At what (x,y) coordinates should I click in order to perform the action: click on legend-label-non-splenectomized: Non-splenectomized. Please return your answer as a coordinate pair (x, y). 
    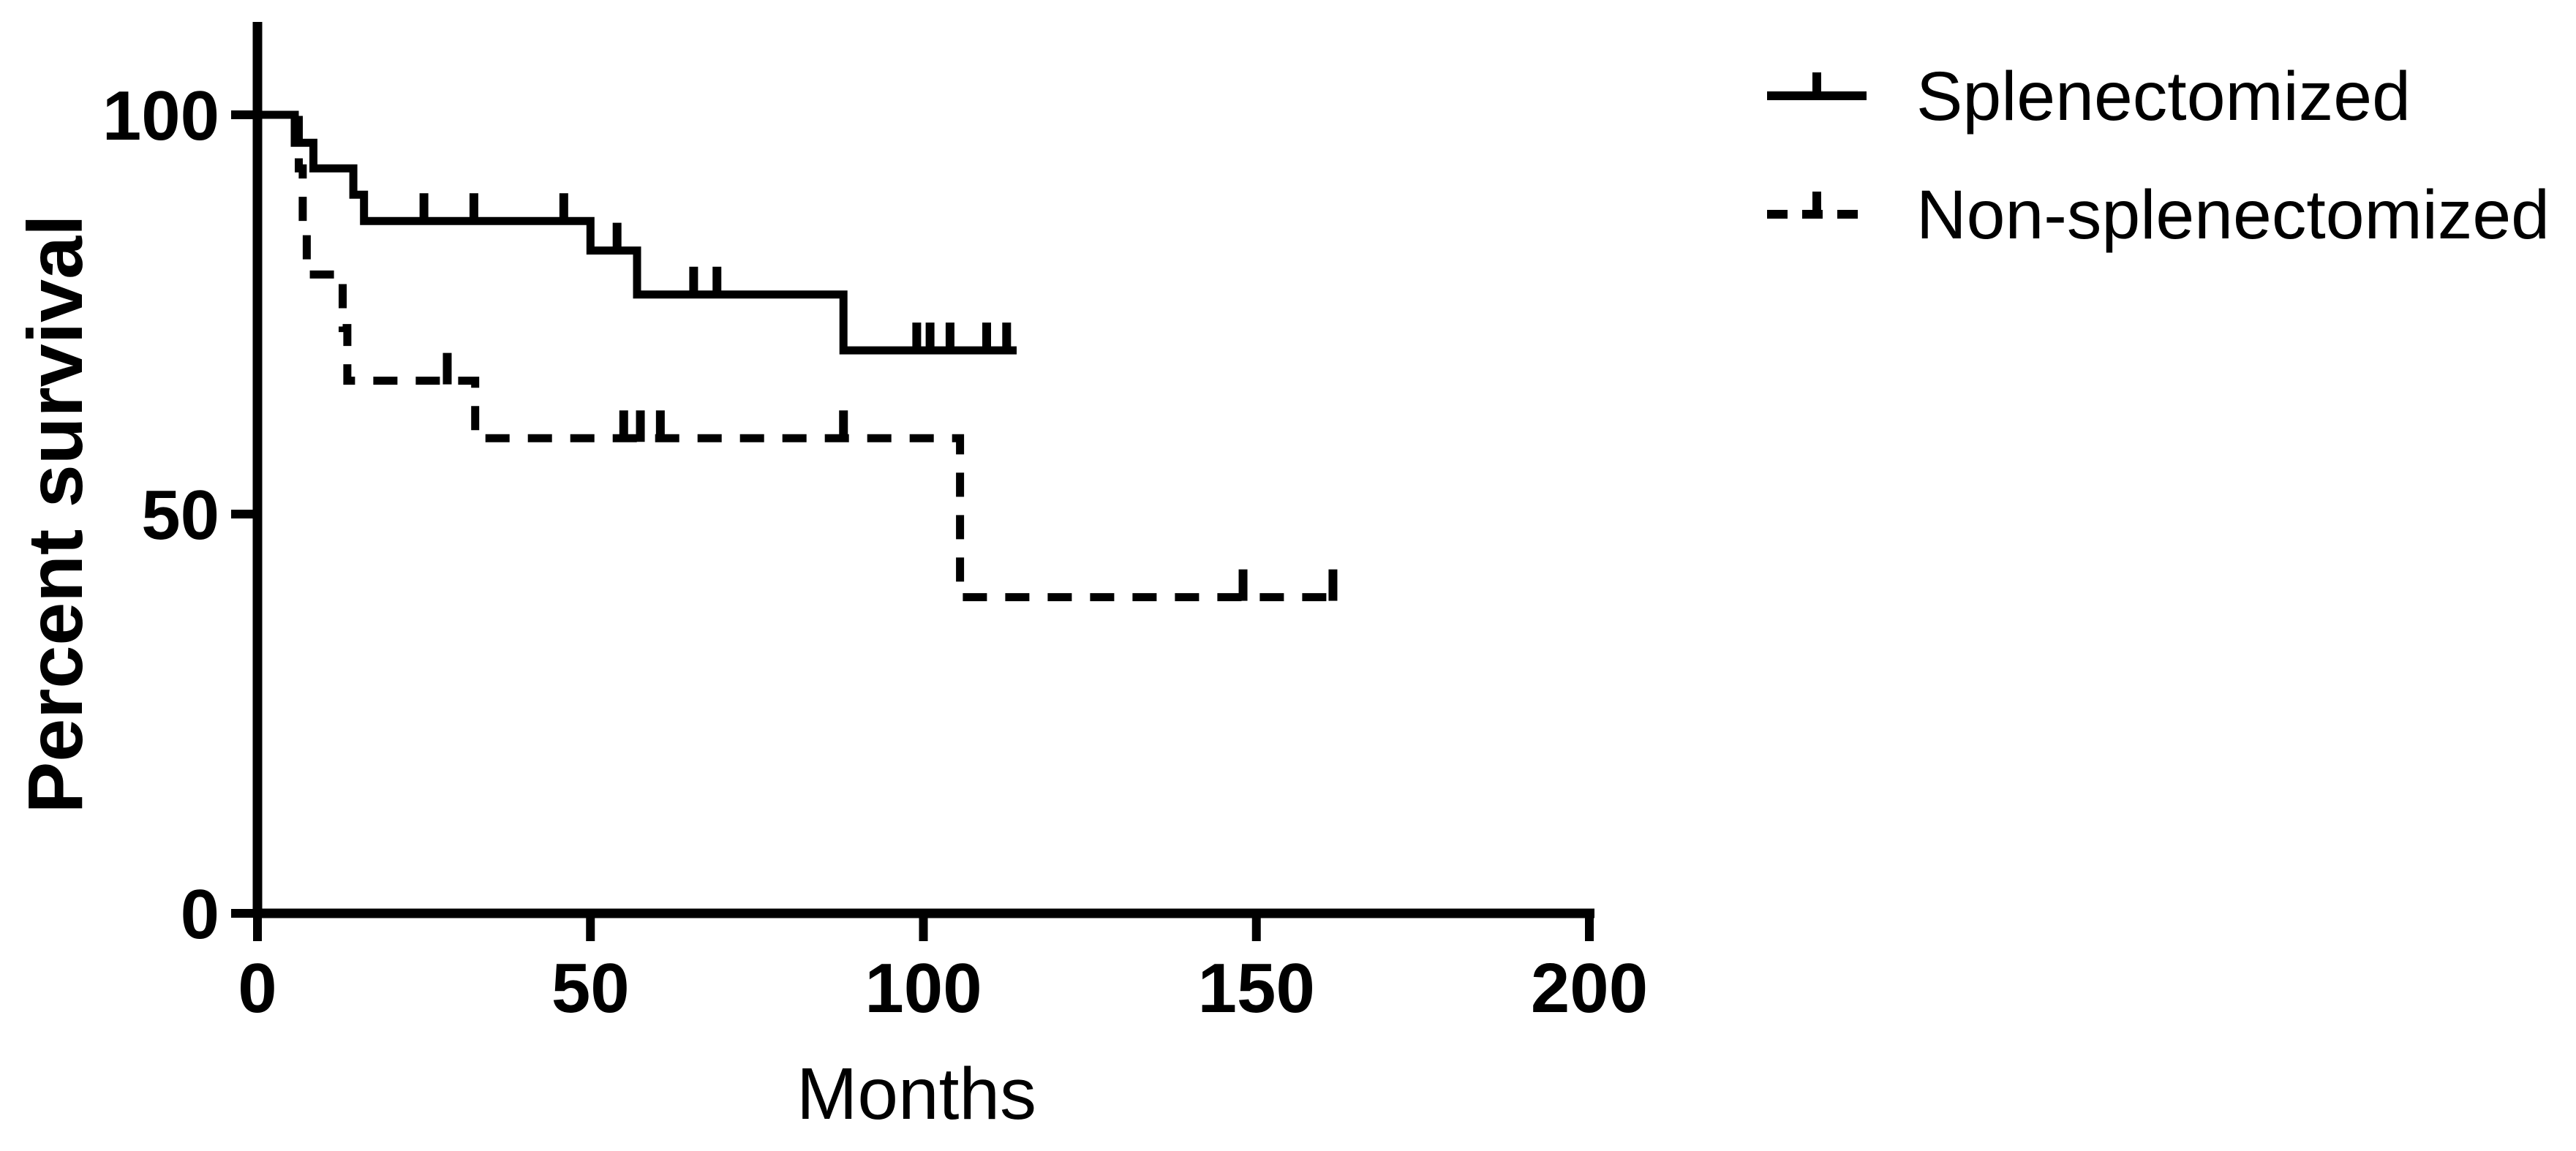
    Looking at the image, I should click on (2233, 215).